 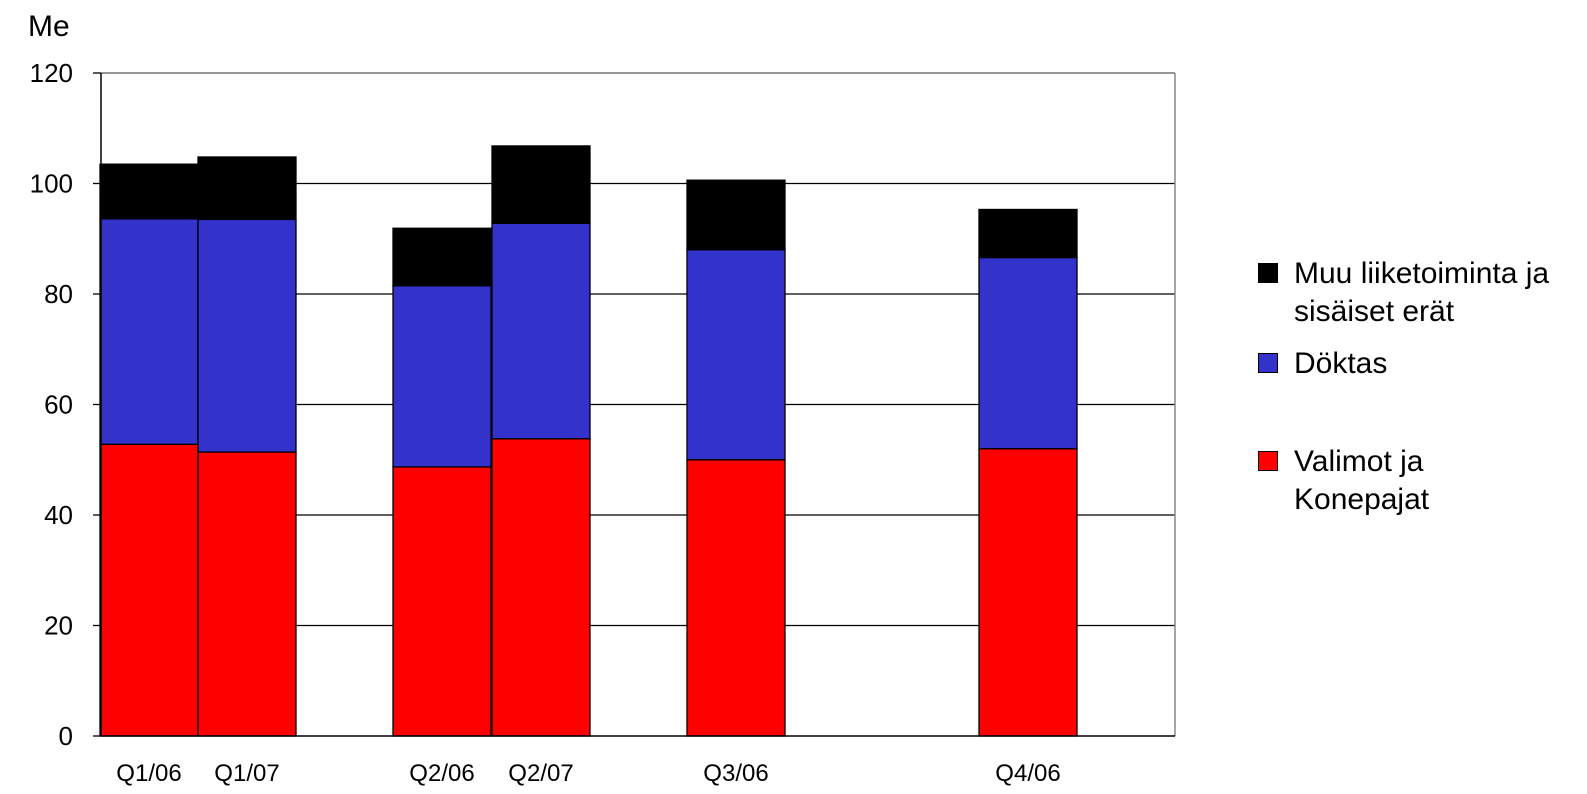 What do you see at coordinates (58, 515) in the screenshot?
I see `y-tick-label-40: 40` at bounding box center [58, 515].